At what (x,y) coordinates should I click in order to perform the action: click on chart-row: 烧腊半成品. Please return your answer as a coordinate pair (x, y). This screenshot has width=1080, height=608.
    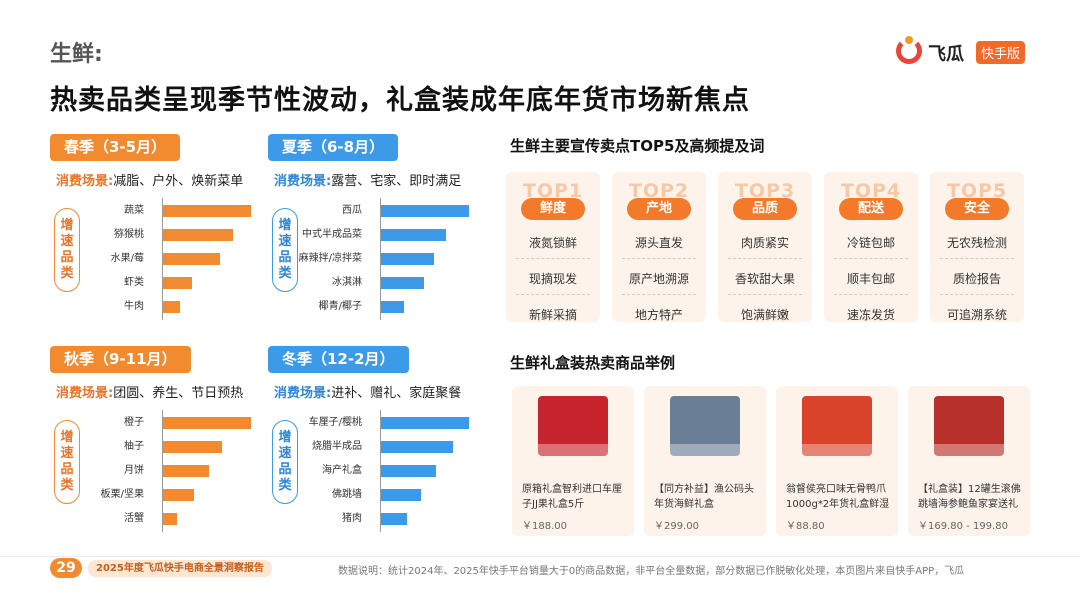
    Looking at the image, I should click on (370, 447).